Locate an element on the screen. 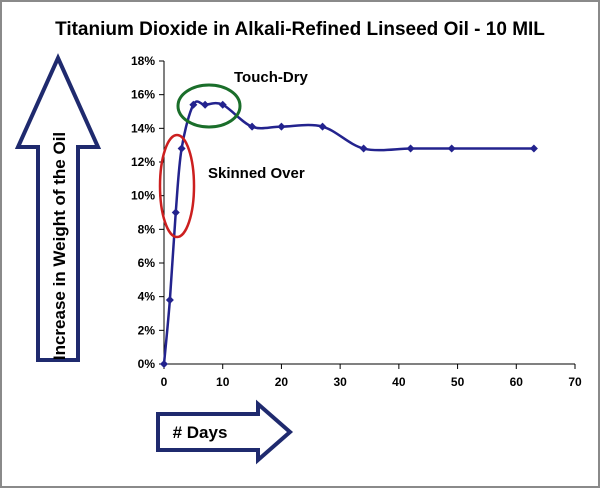 Image resolution: width=600 pixels, height=488 pixels. y-tick-label: 8% is located at coordinates (147, 229).